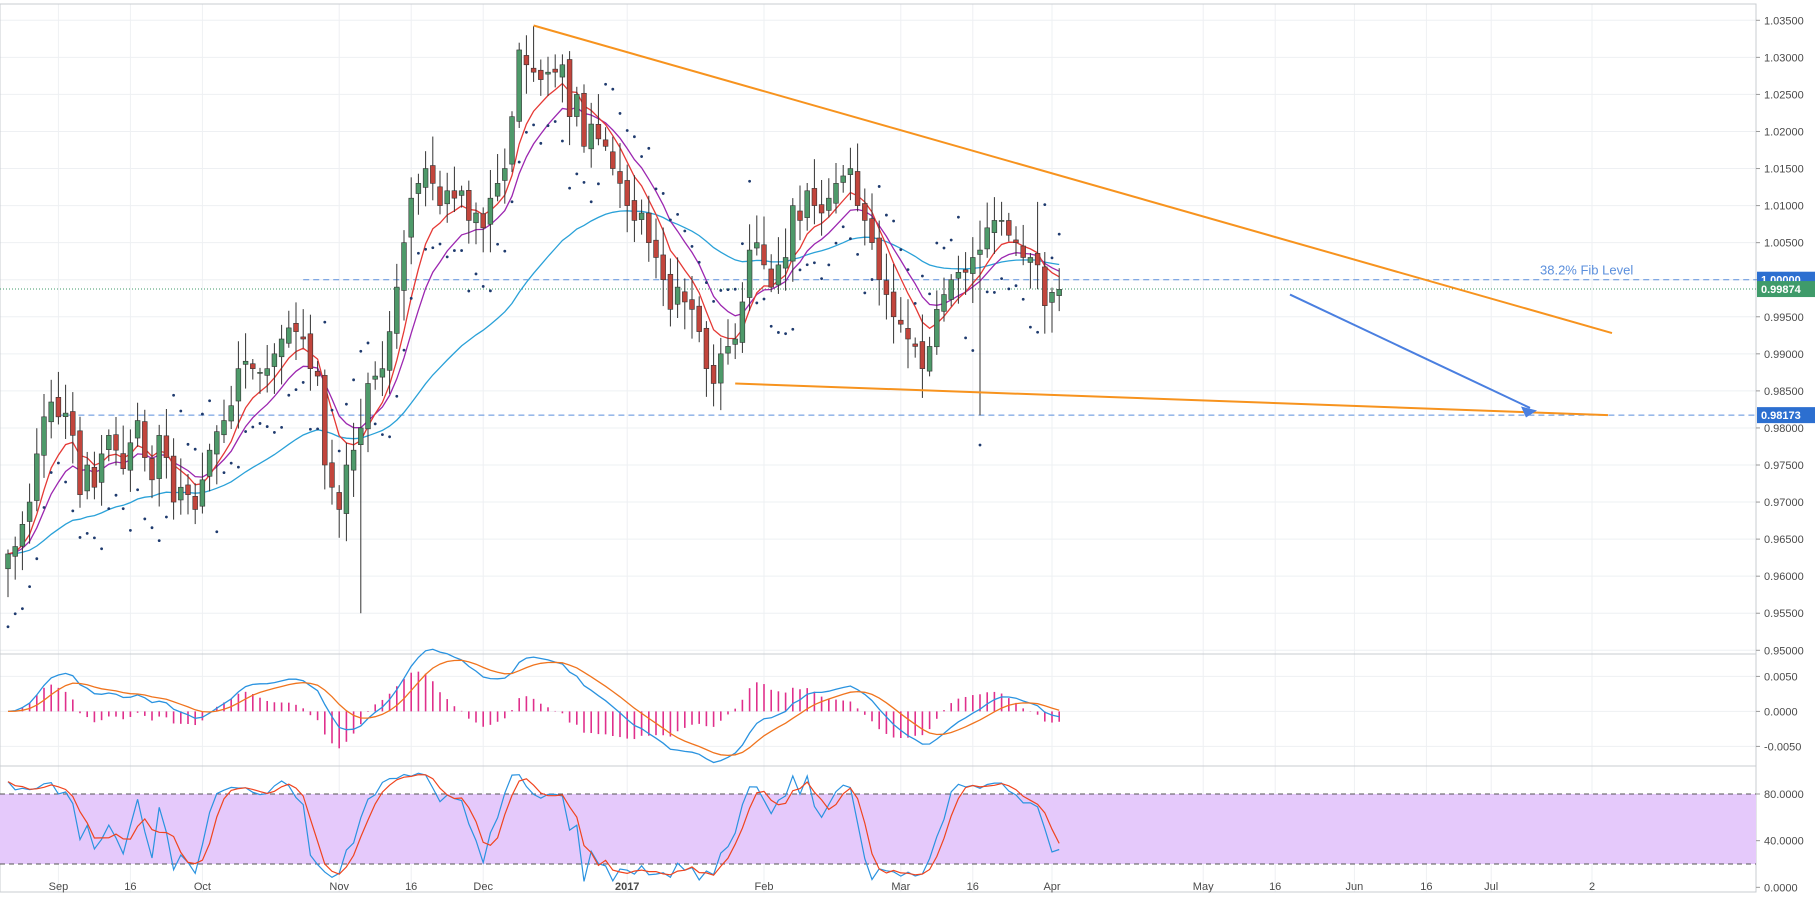 This screenshot has width=1819, height=901. Describe the element at coordinates (1784, 318) in the screenshot. I see `price-tick-label: 0.99500` at that location.